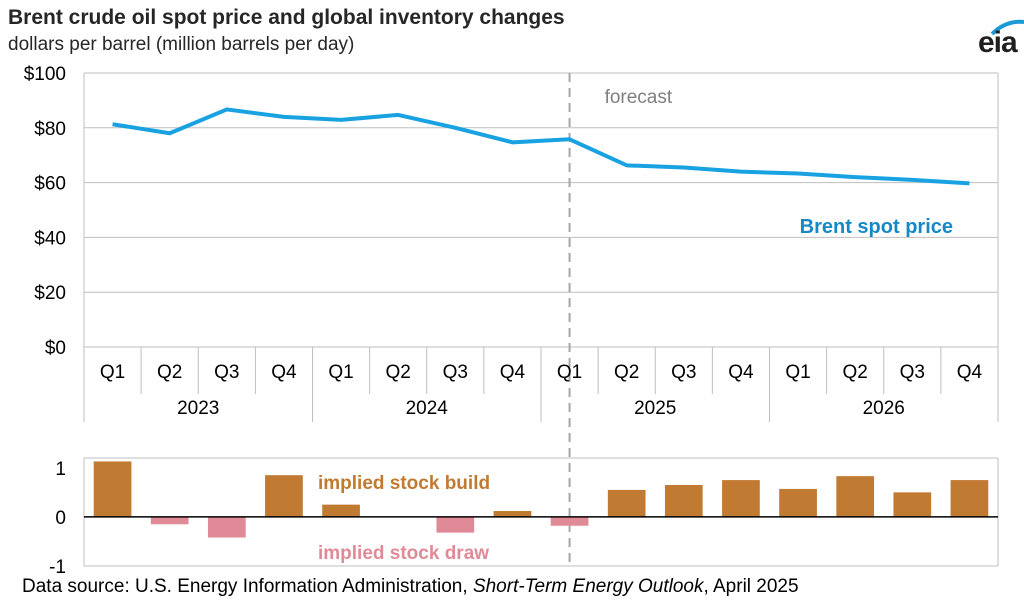 The height and width of the screenshot is (605, 1024). I want to click on eia-logo: eia, so click(999, 36).